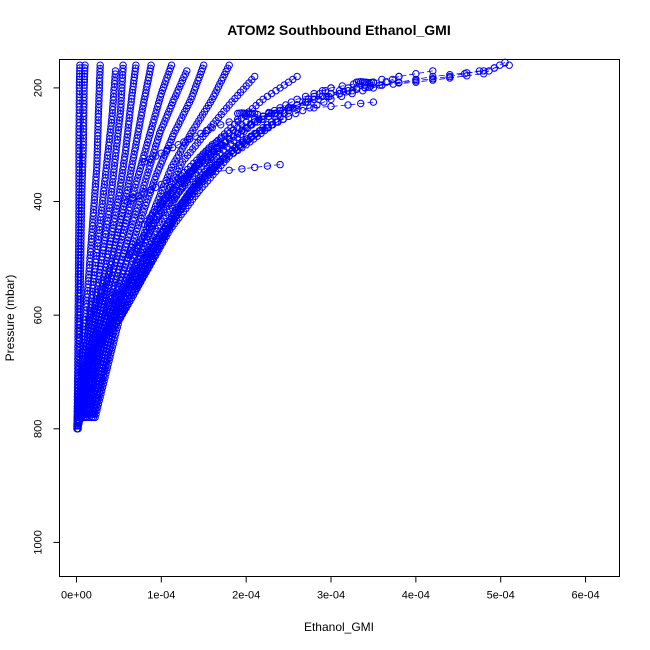  I want to click on y-axis-label: Pressure (mbar), so click(10, 318).